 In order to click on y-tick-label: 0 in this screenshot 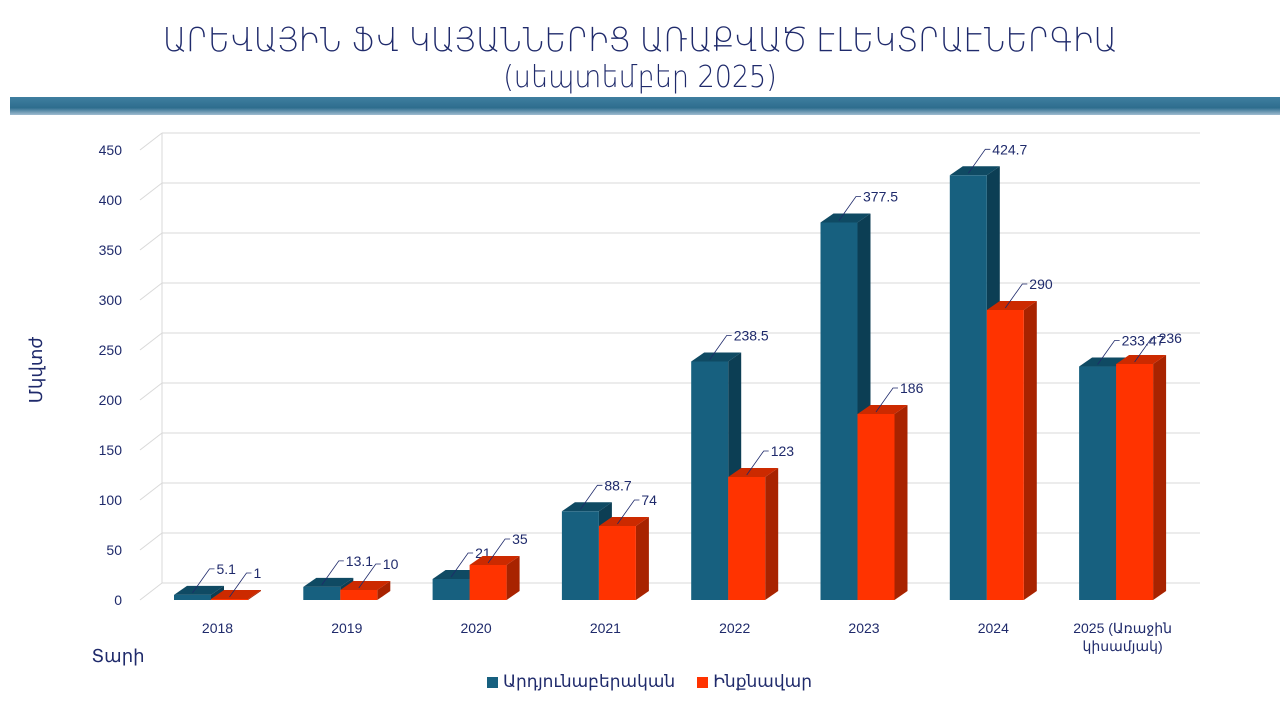, I will do `click(118, 600)`.